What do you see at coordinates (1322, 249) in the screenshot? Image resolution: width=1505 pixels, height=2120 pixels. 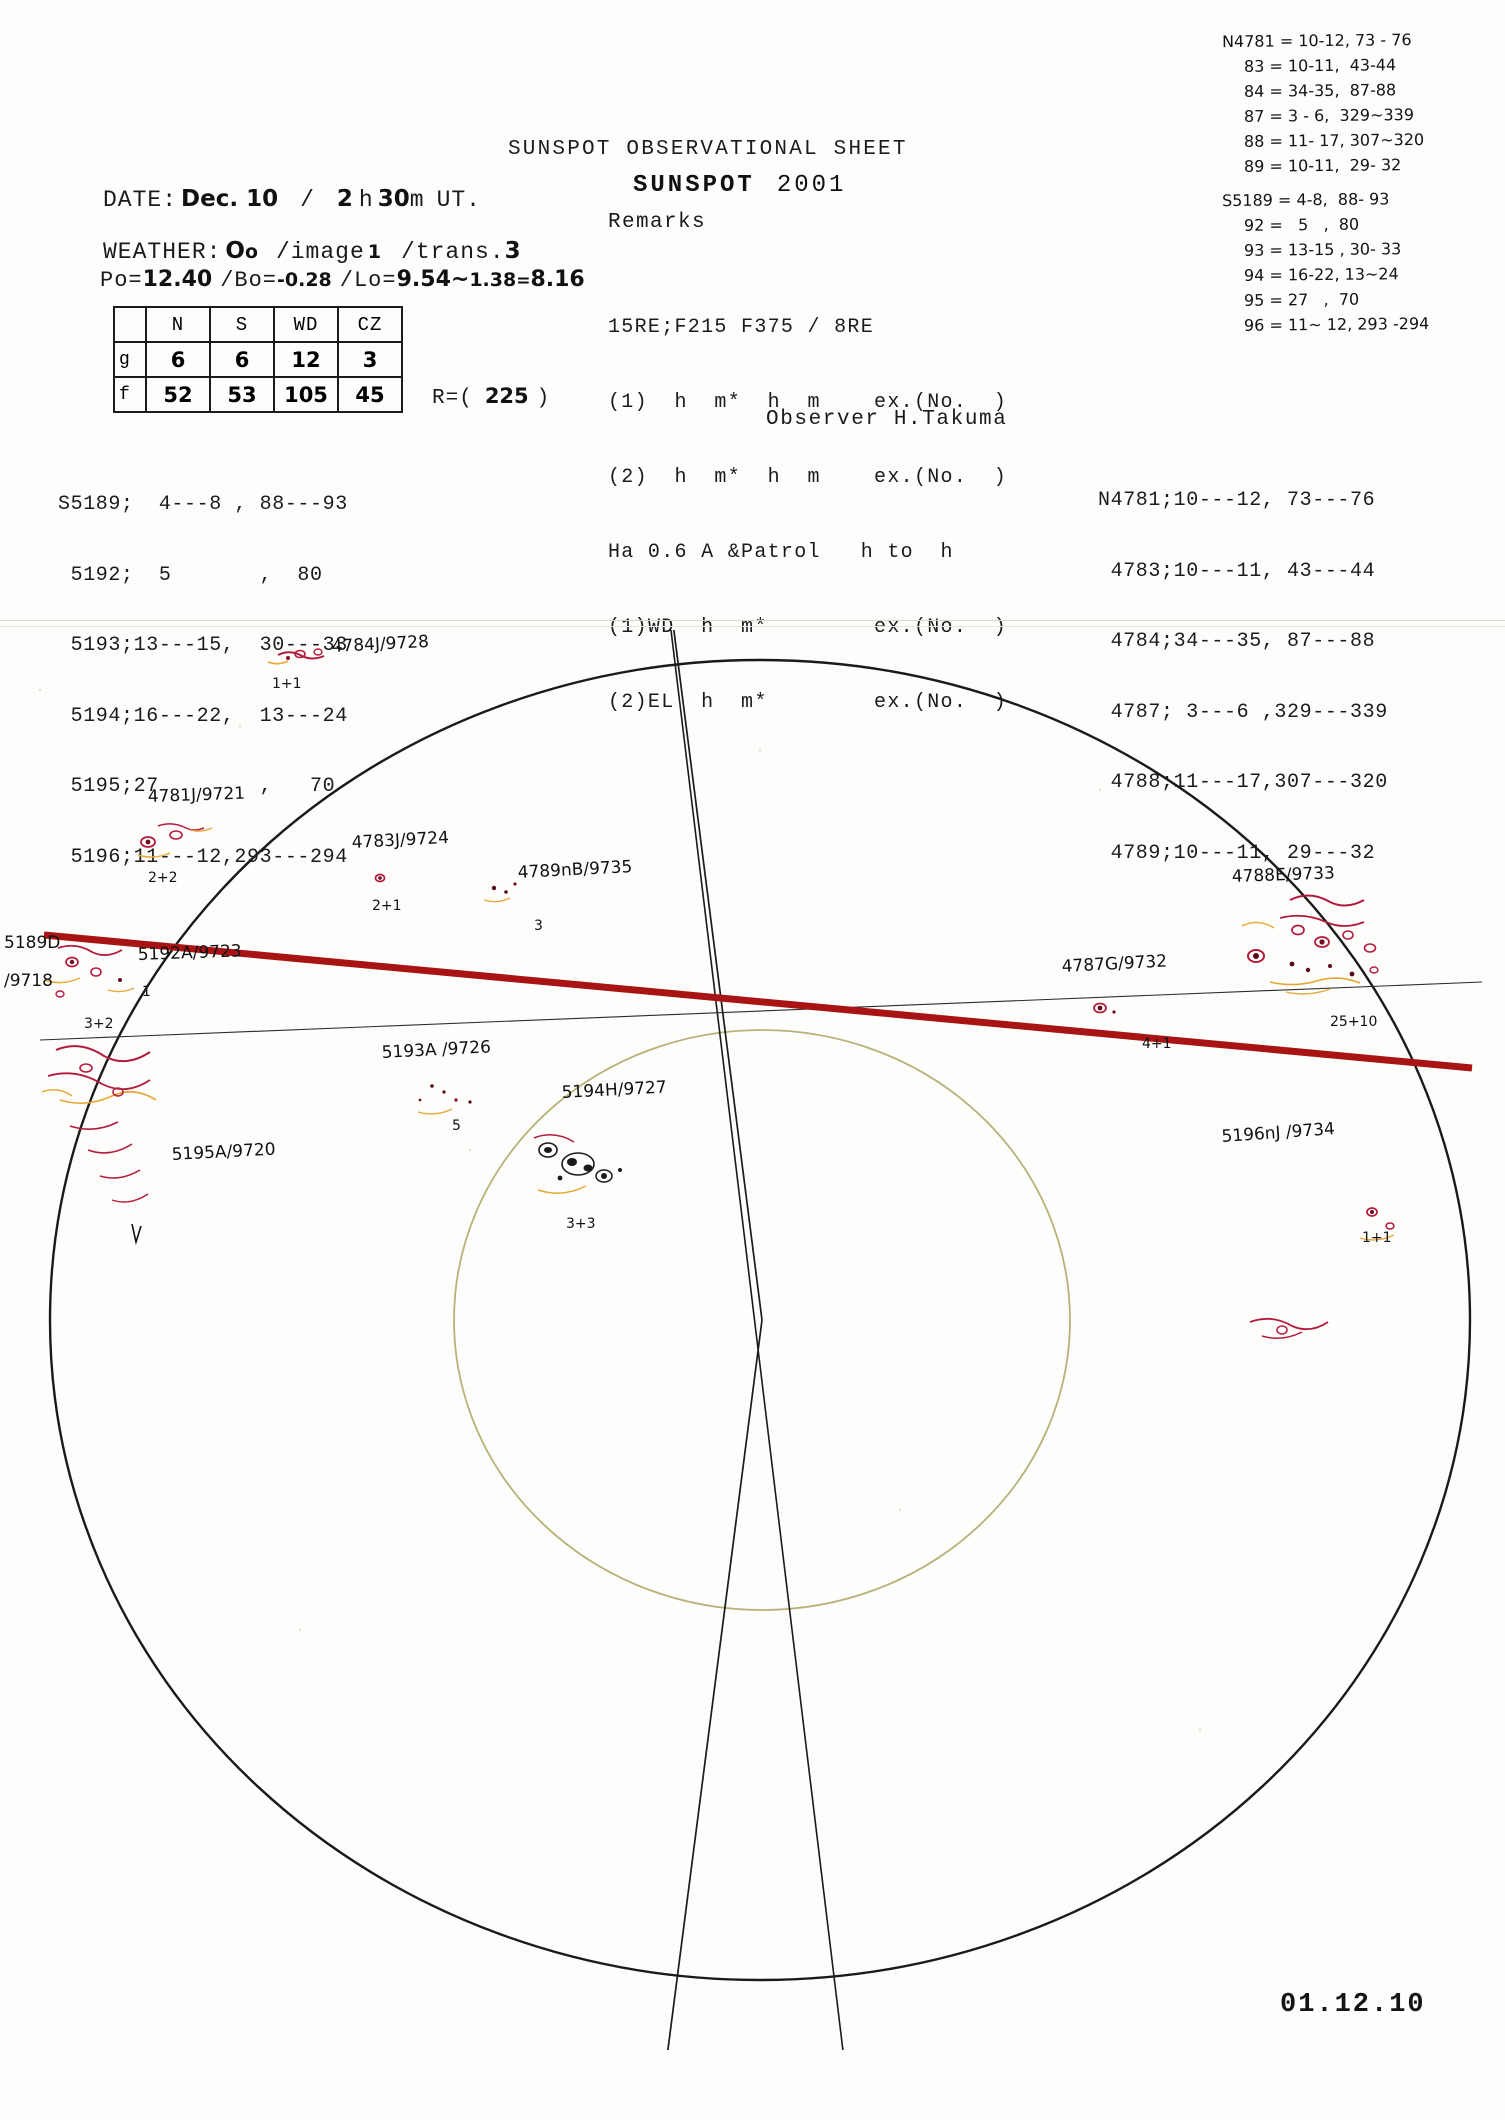 I see `handwritten-line: 93 = 13-15 , 30- 33` at bounding box center [1322, 249].